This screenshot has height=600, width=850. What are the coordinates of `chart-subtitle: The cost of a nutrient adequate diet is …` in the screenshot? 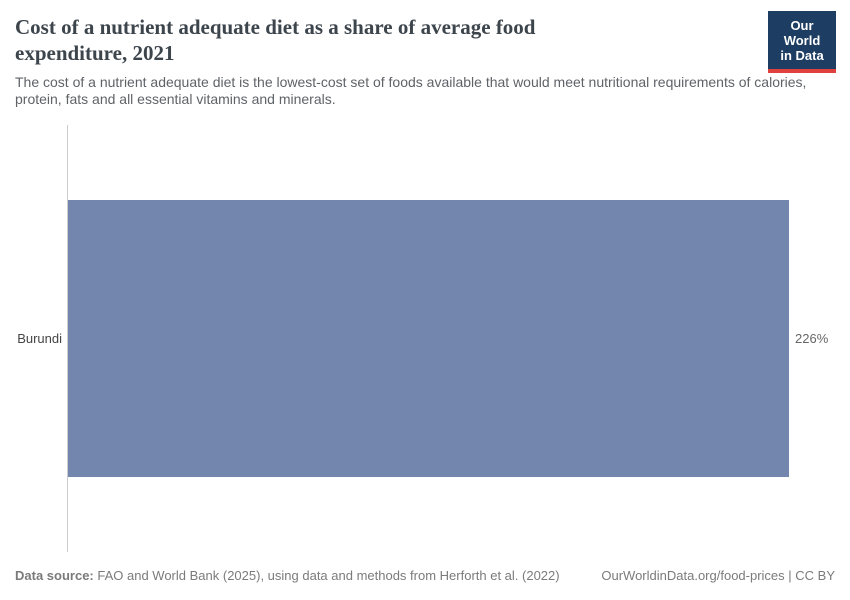 It's located at (411, 90).